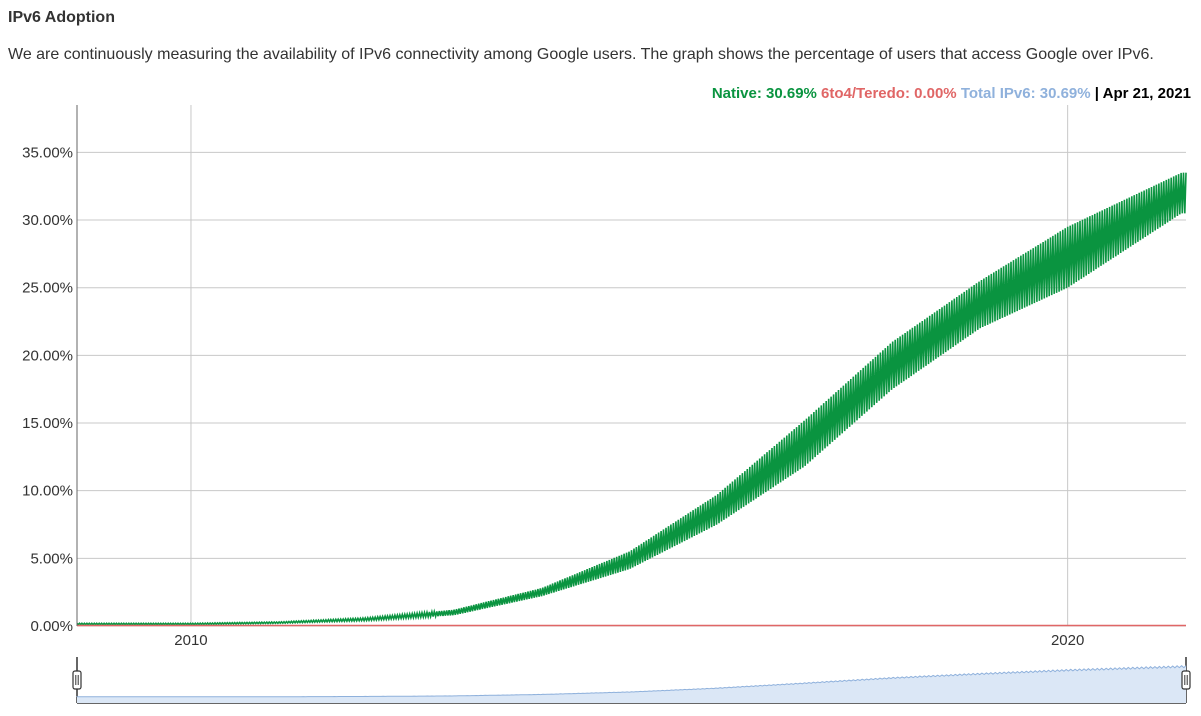 Image resolution: width=1201 pixels, height=716 pixels. What do you see at coordinates (1067, 640) in the screenshot?
I see `x-tick-label: 2020` at bounding box center [1067, 640].